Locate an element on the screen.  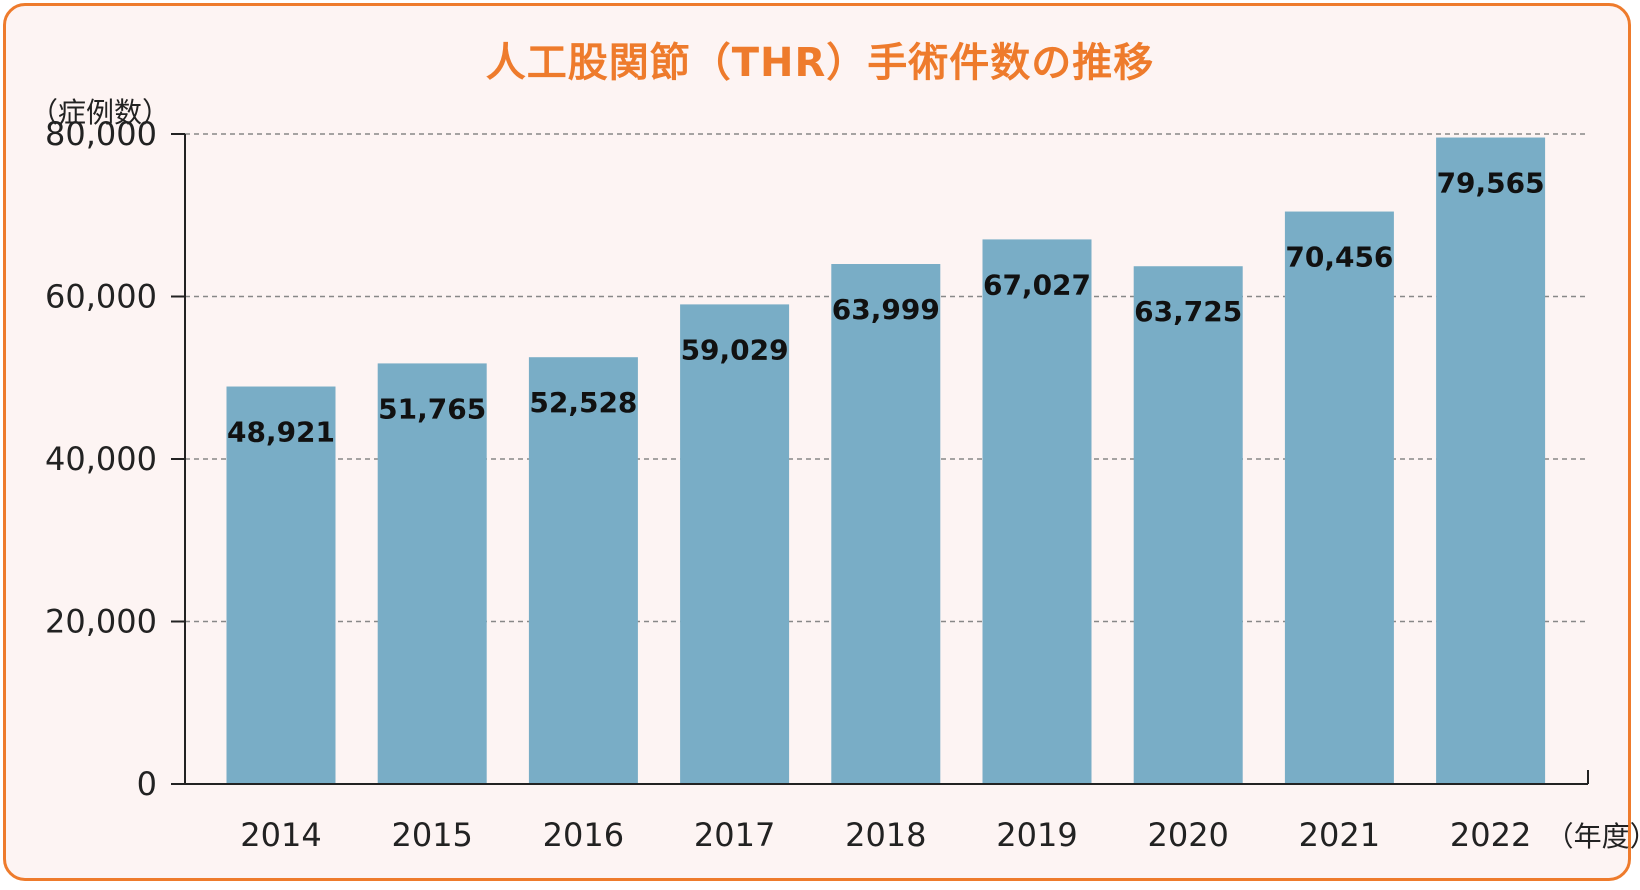
x-tick-labels: 2014 2015 2016 2017 2018 2019 2020 2021 2022 （年度） is located at coordinates (940, 835).